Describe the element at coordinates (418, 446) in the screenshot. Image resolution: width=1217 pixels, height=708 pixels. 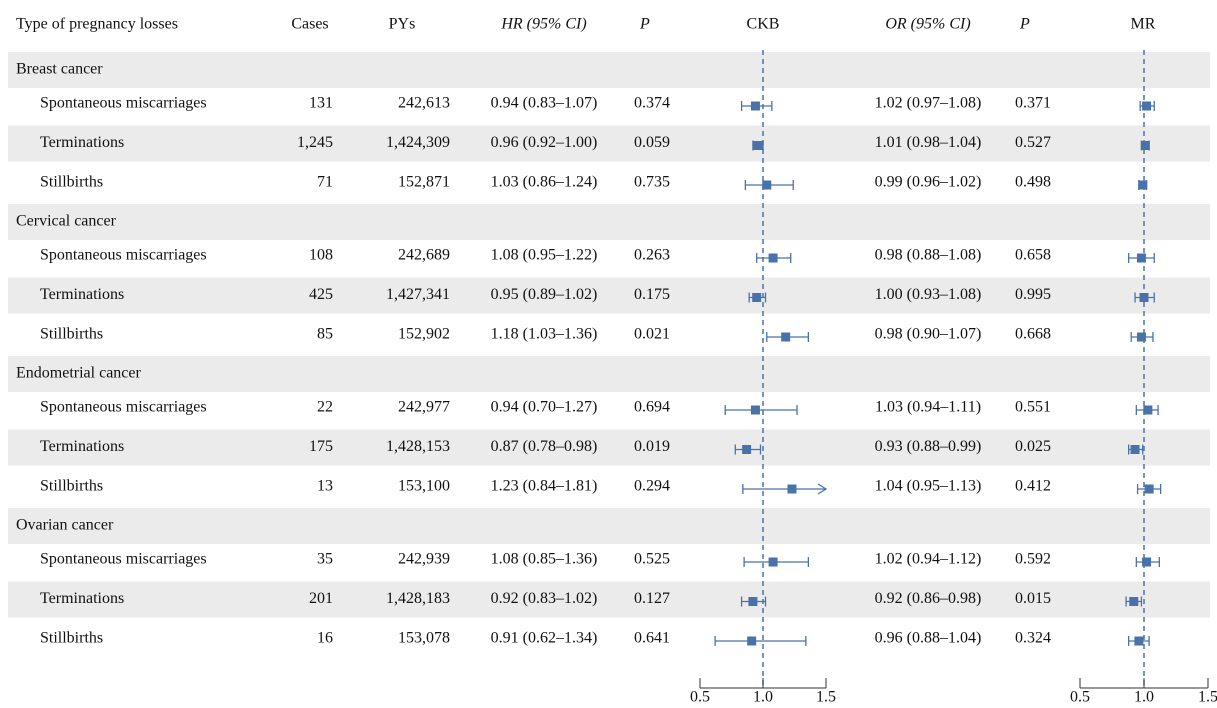
I see `pys: 1,428,153` at that location.